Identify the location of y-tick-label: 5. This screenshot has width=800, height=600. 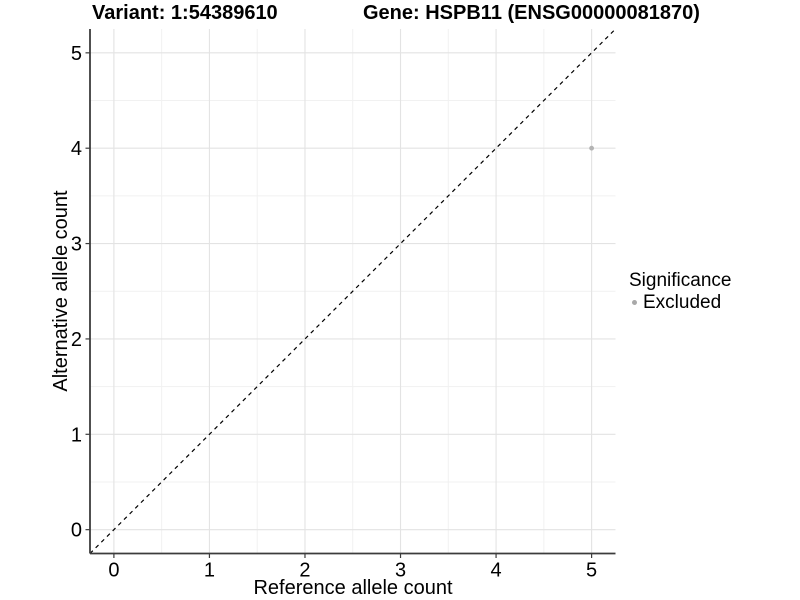
(76, 54).